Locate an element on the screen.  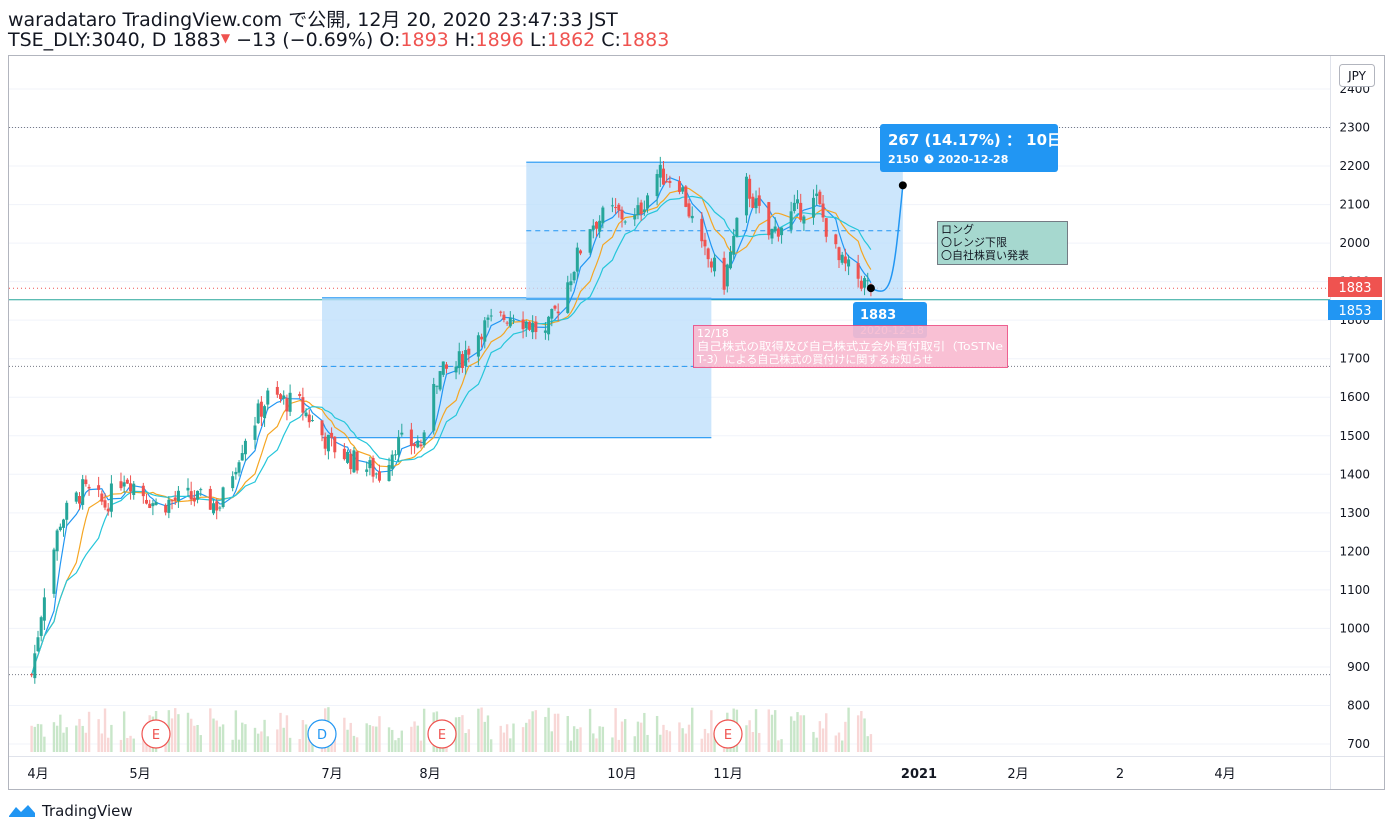
x-tick-label: 2021 is located at coordinates (919, 774).